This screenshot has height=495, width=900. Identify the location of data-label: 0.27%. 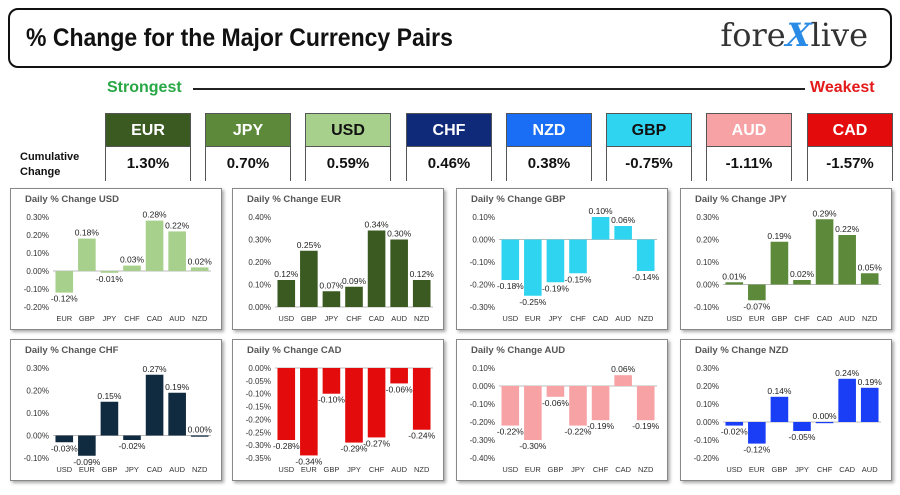
(155, 369).